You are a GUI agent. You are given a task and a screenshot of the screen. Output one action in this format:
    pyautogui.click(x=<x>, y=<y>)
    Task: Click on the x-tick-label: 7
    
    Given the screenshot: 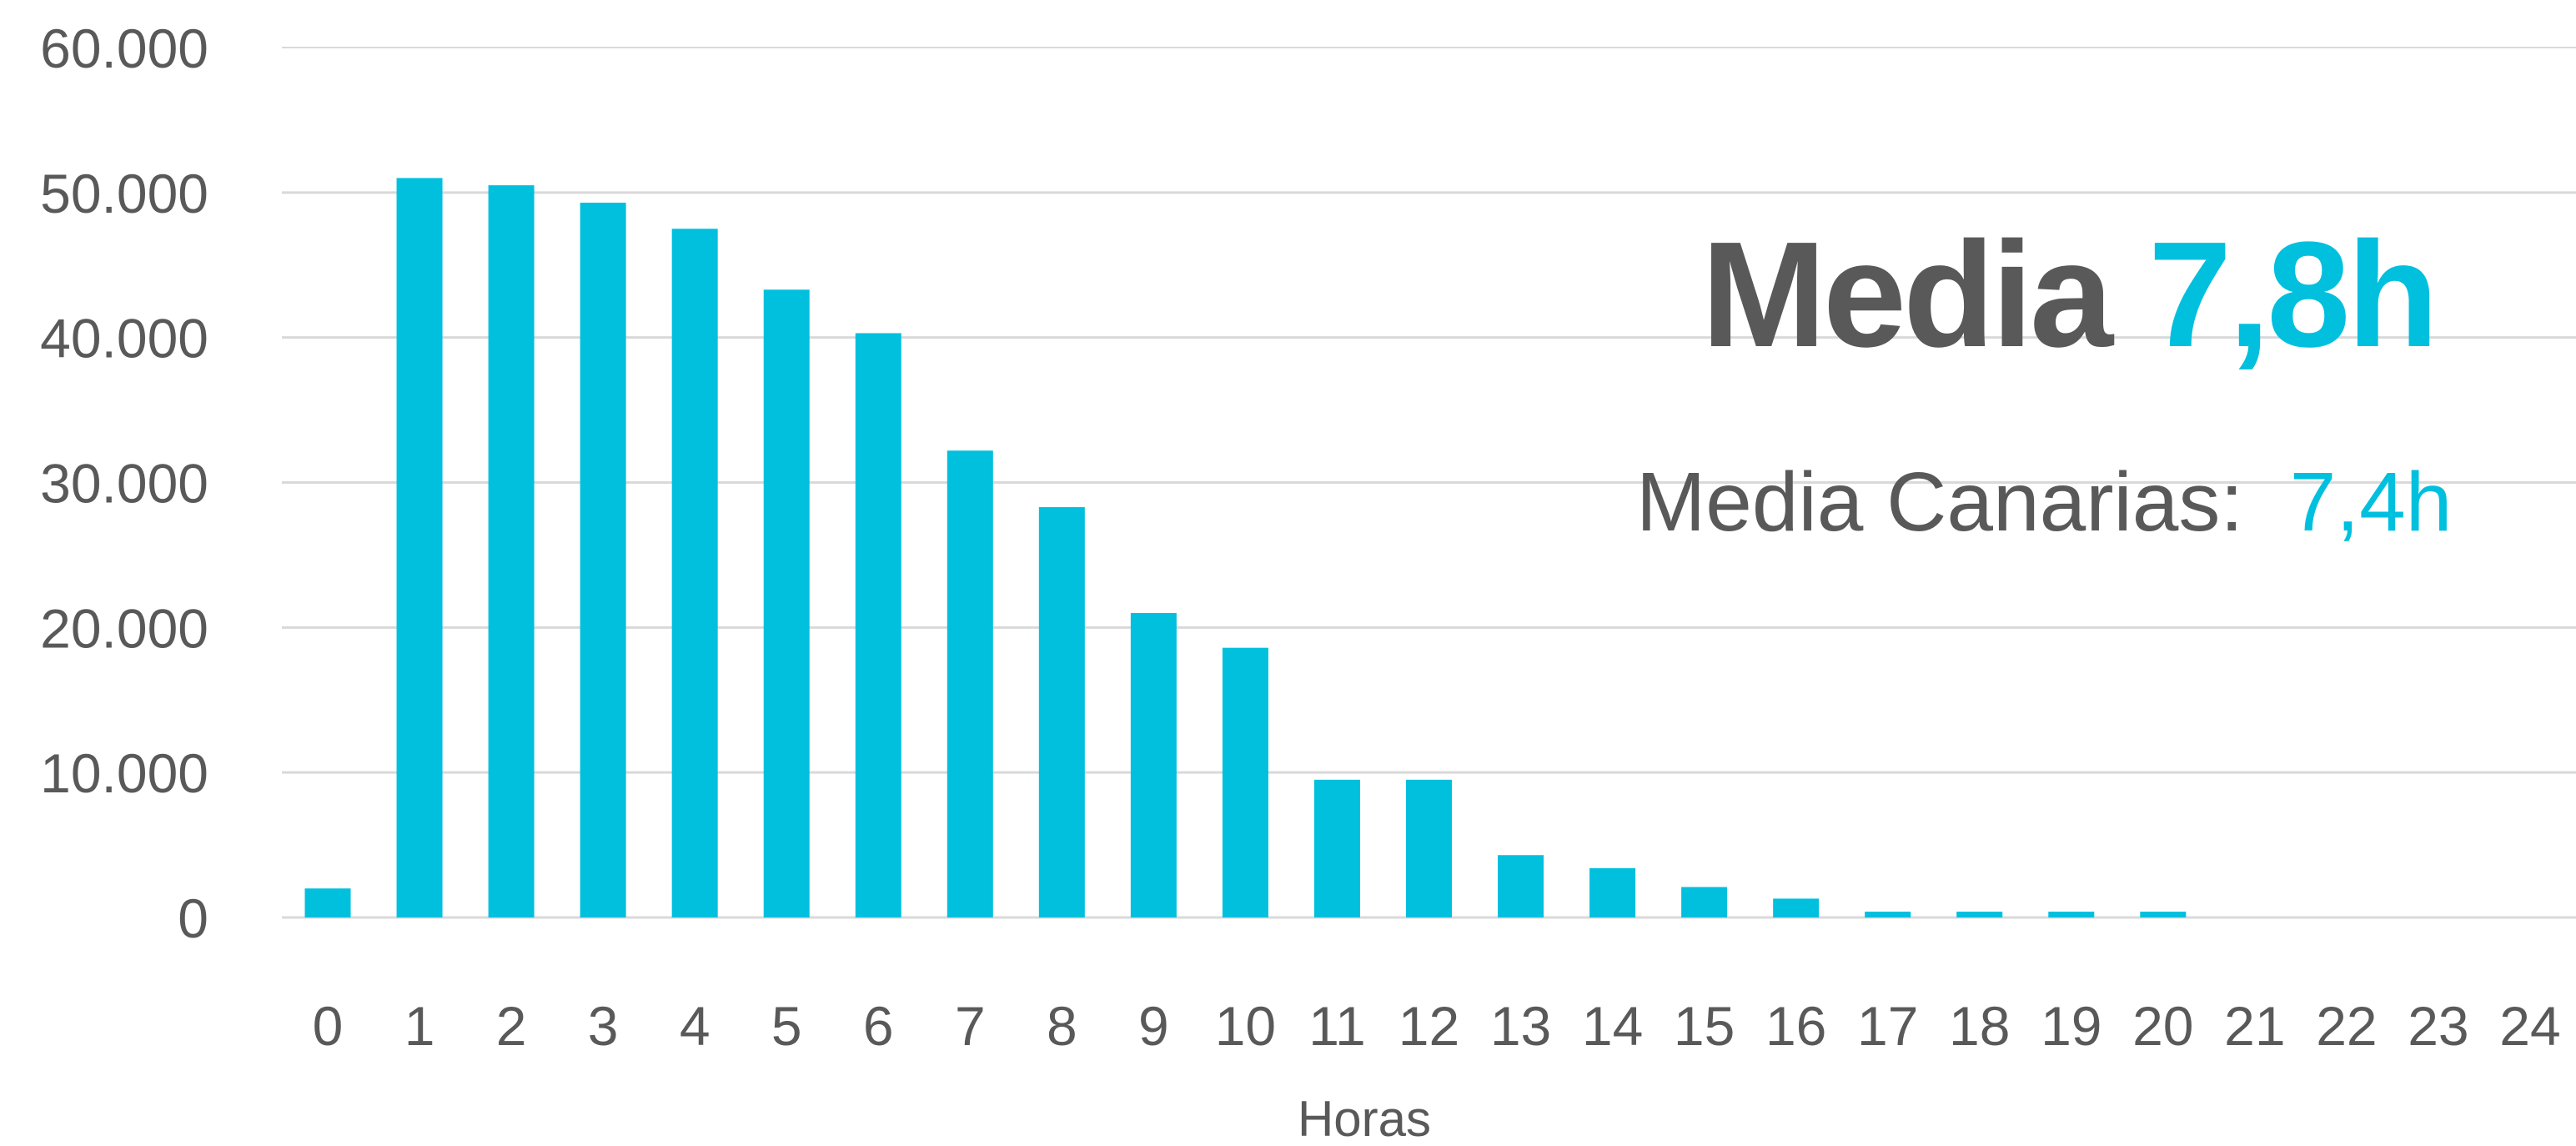 What is the action you would take?
    pyautogui.click(x=970, y=1026)
    